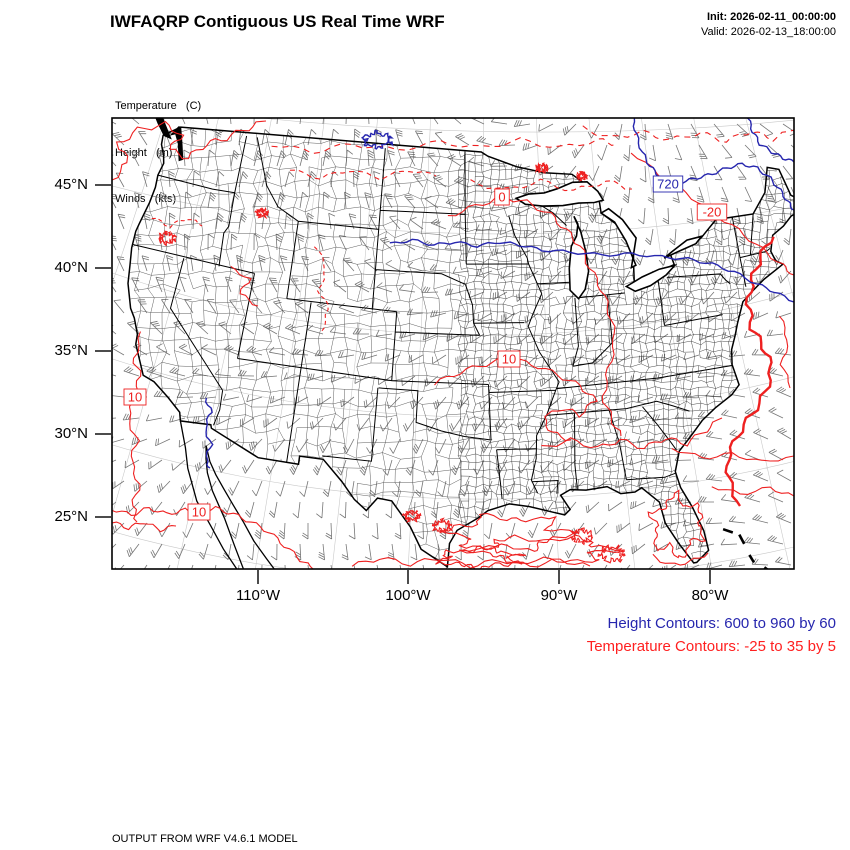 Image resolution: width=850 pixels, height=850 pixels. Describe the element at coordinates (71, 516) in the screenshot. I see `lat-tick-label: 25°N` at that location.